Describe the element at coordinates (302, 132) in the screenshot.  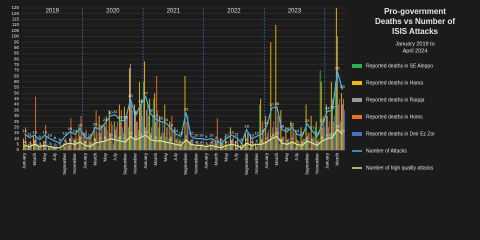
I see `data-label: 12` at that location.